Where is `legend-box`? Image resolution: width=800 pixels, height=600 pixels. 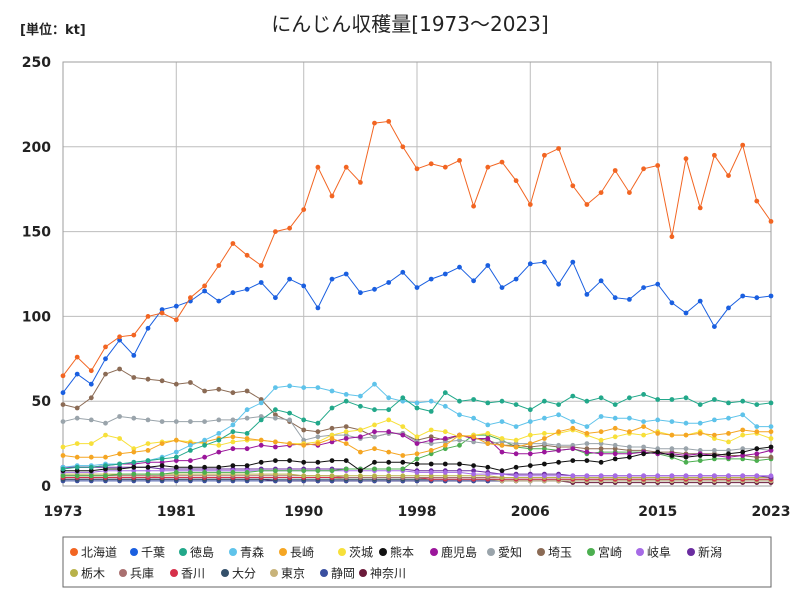 legend-box is located at coordinates (417, 562).